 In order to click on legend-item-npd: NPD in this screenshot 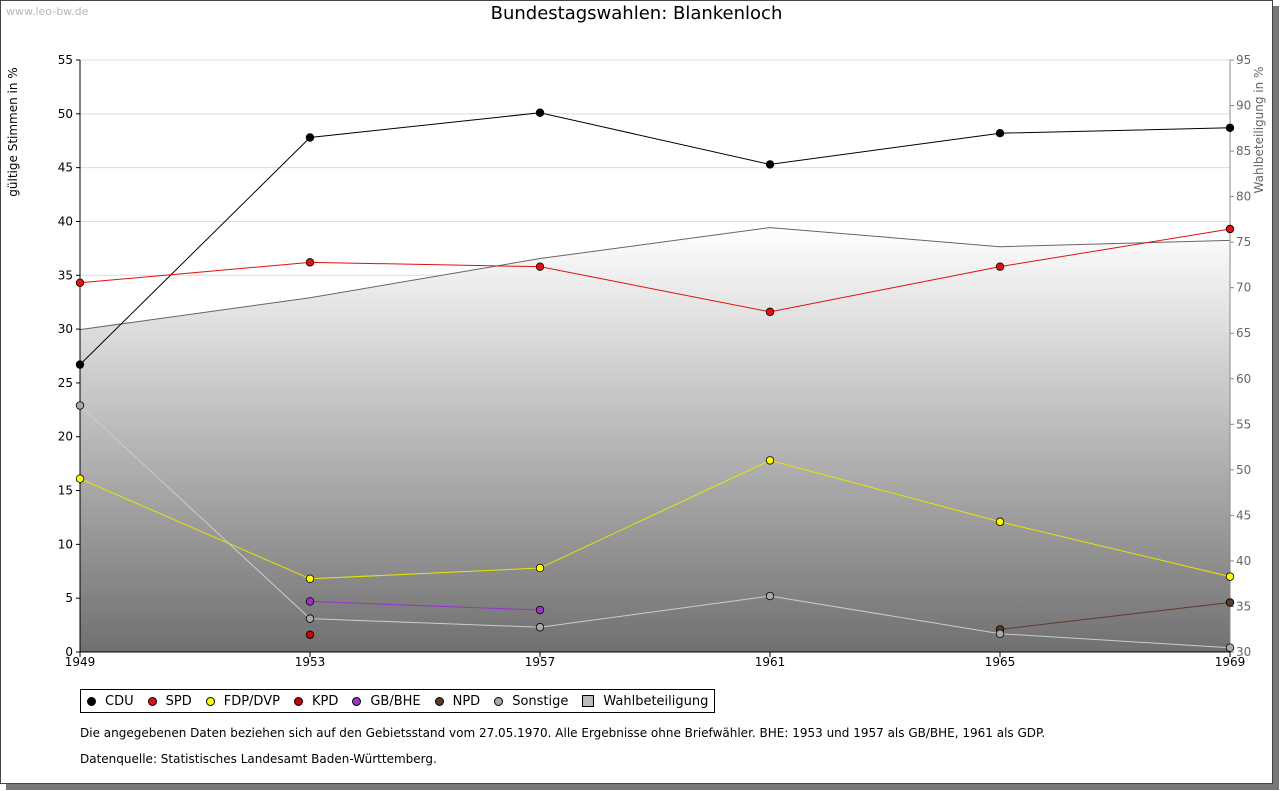, I will do `click(457, 701)`.